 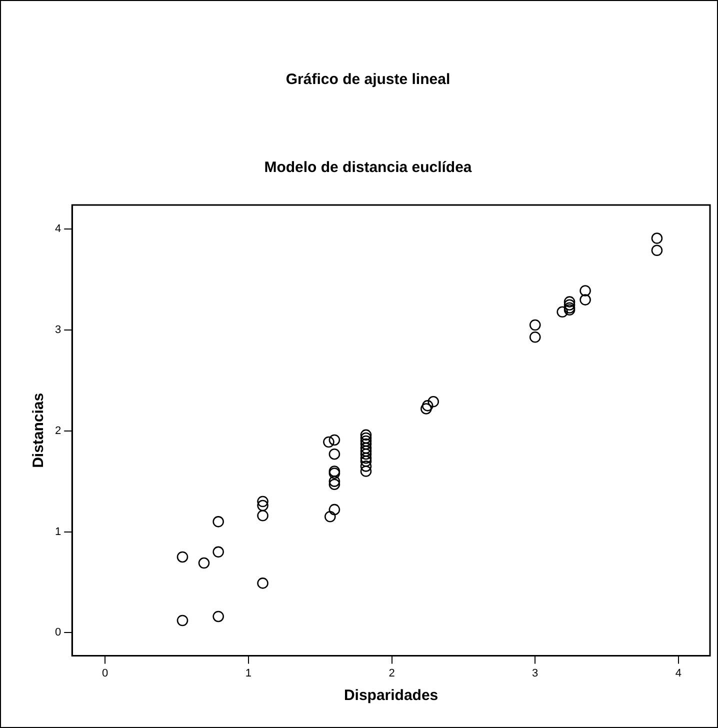 I want to click on y-tick-label: 3, so click(x=58, y=330).